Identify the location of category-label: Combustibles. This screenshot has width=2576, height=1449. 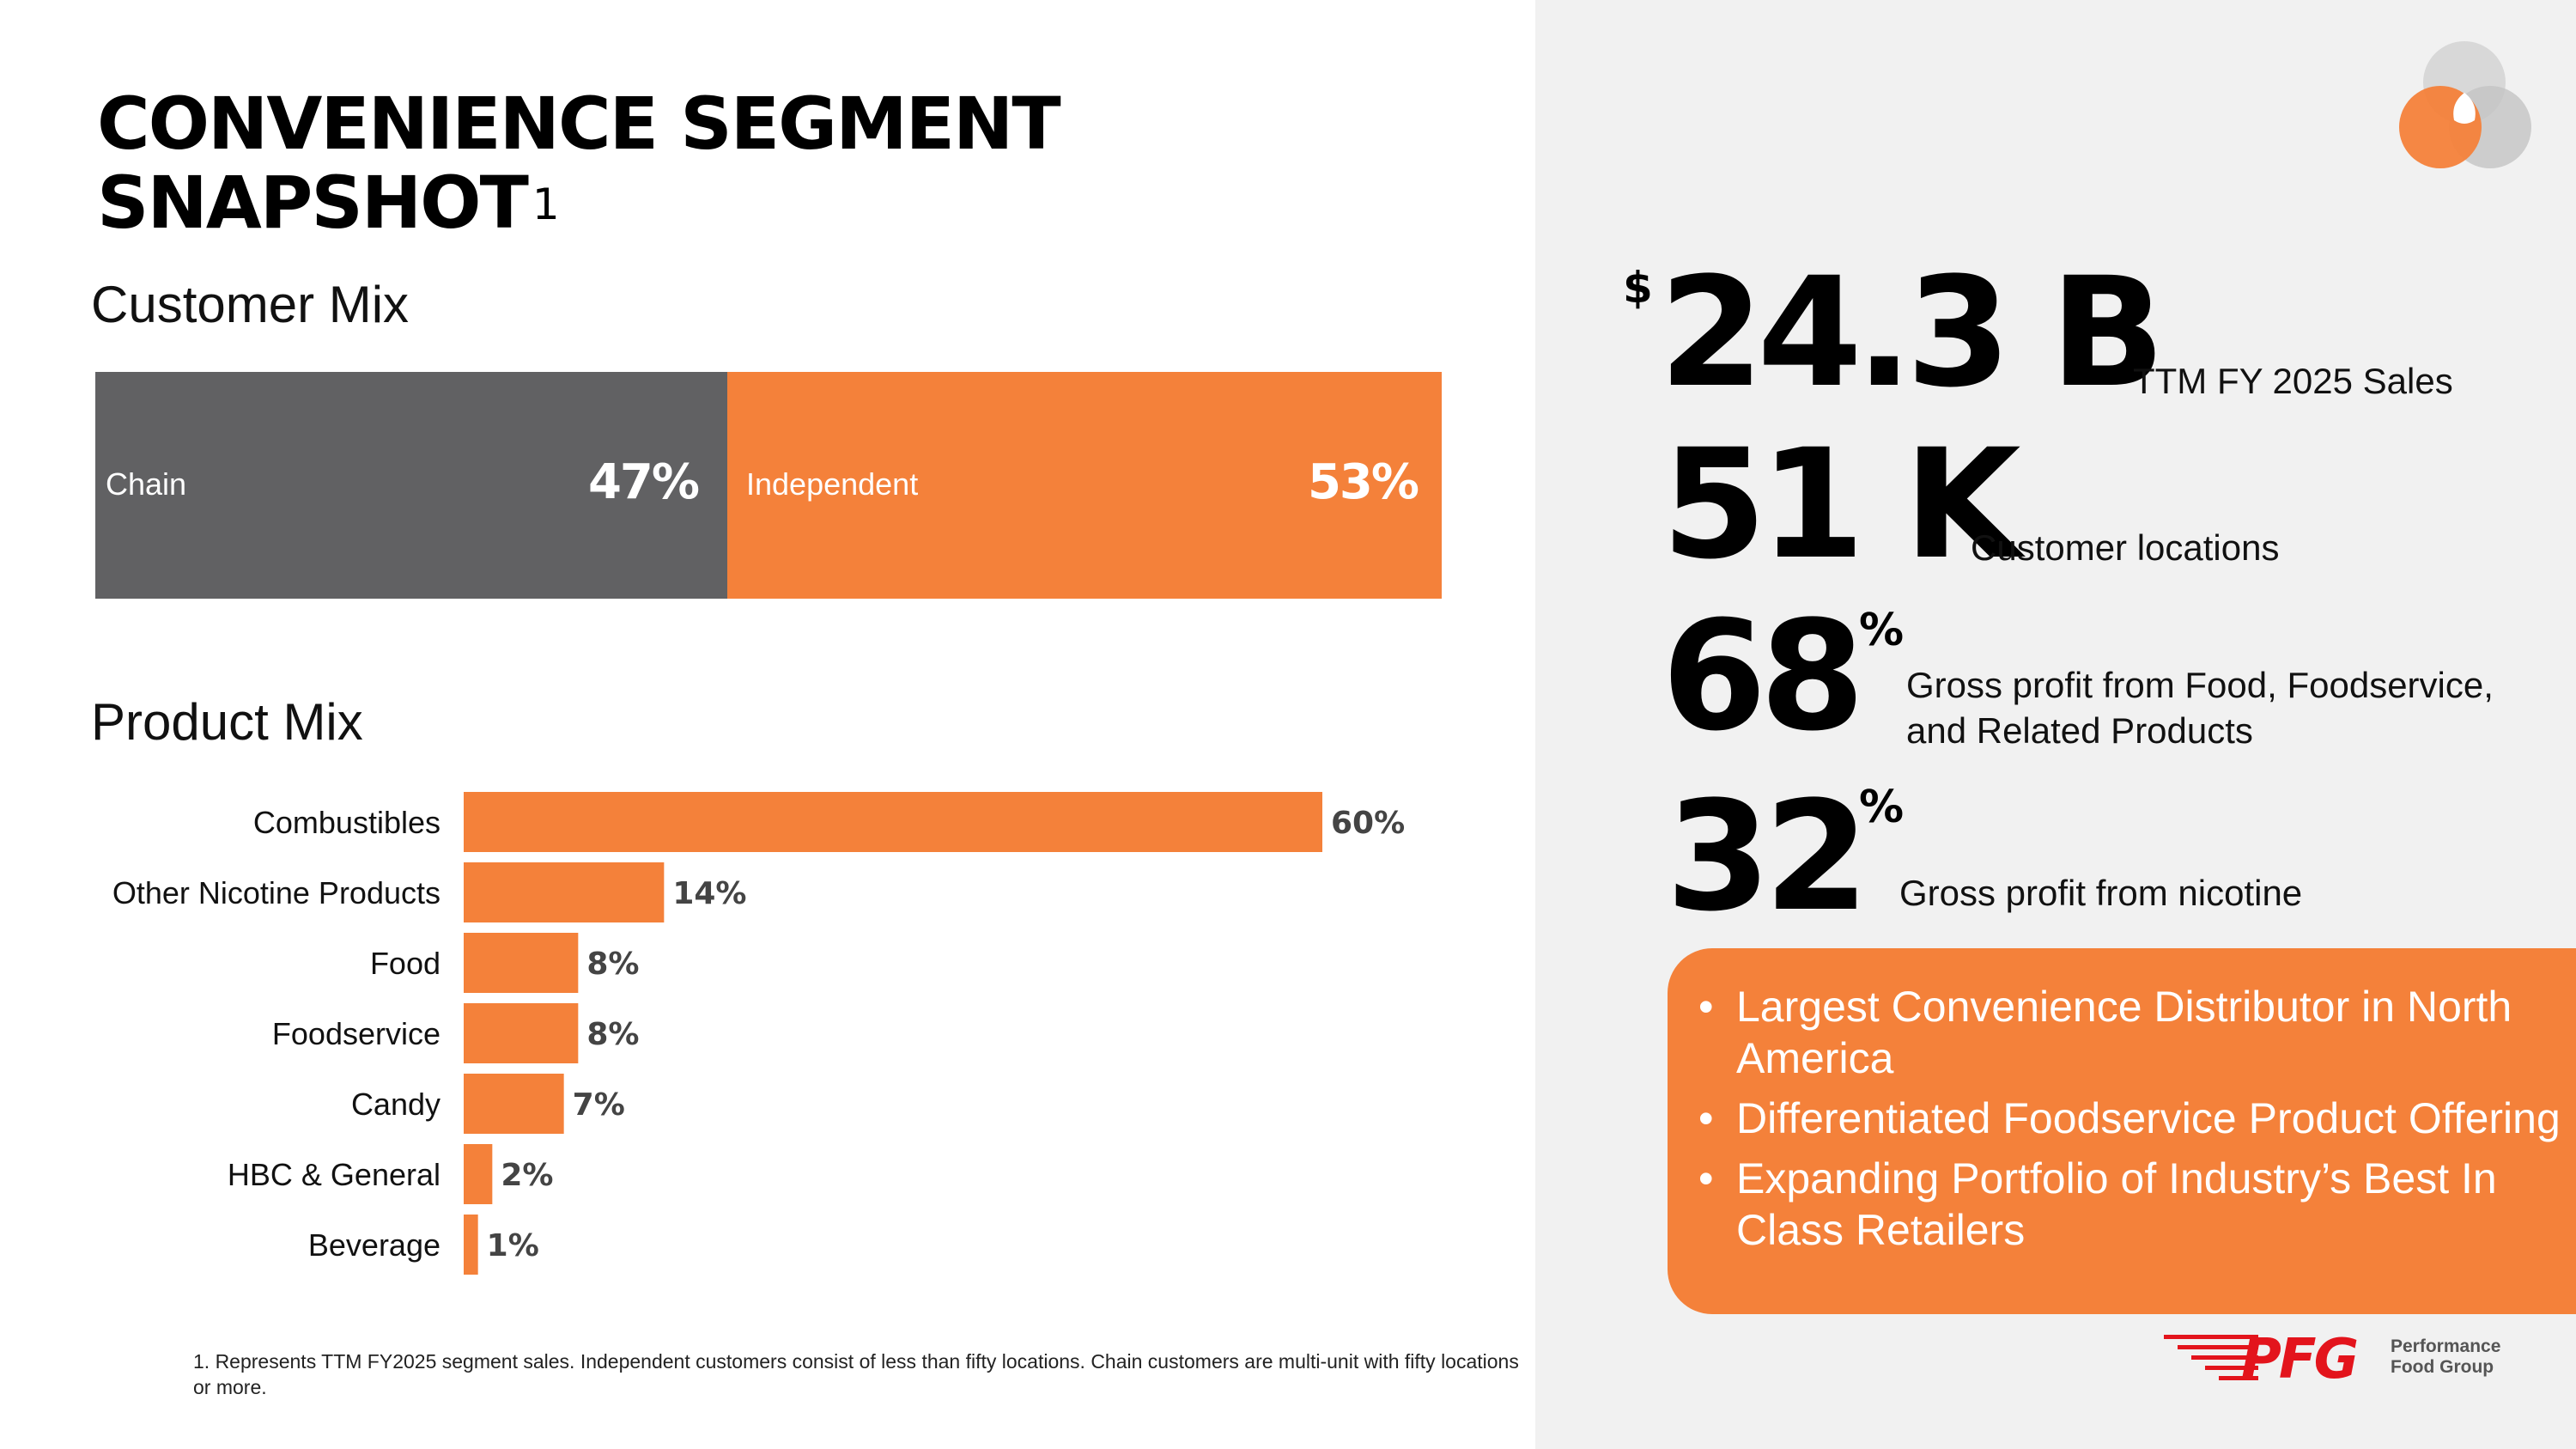
(346, 822).